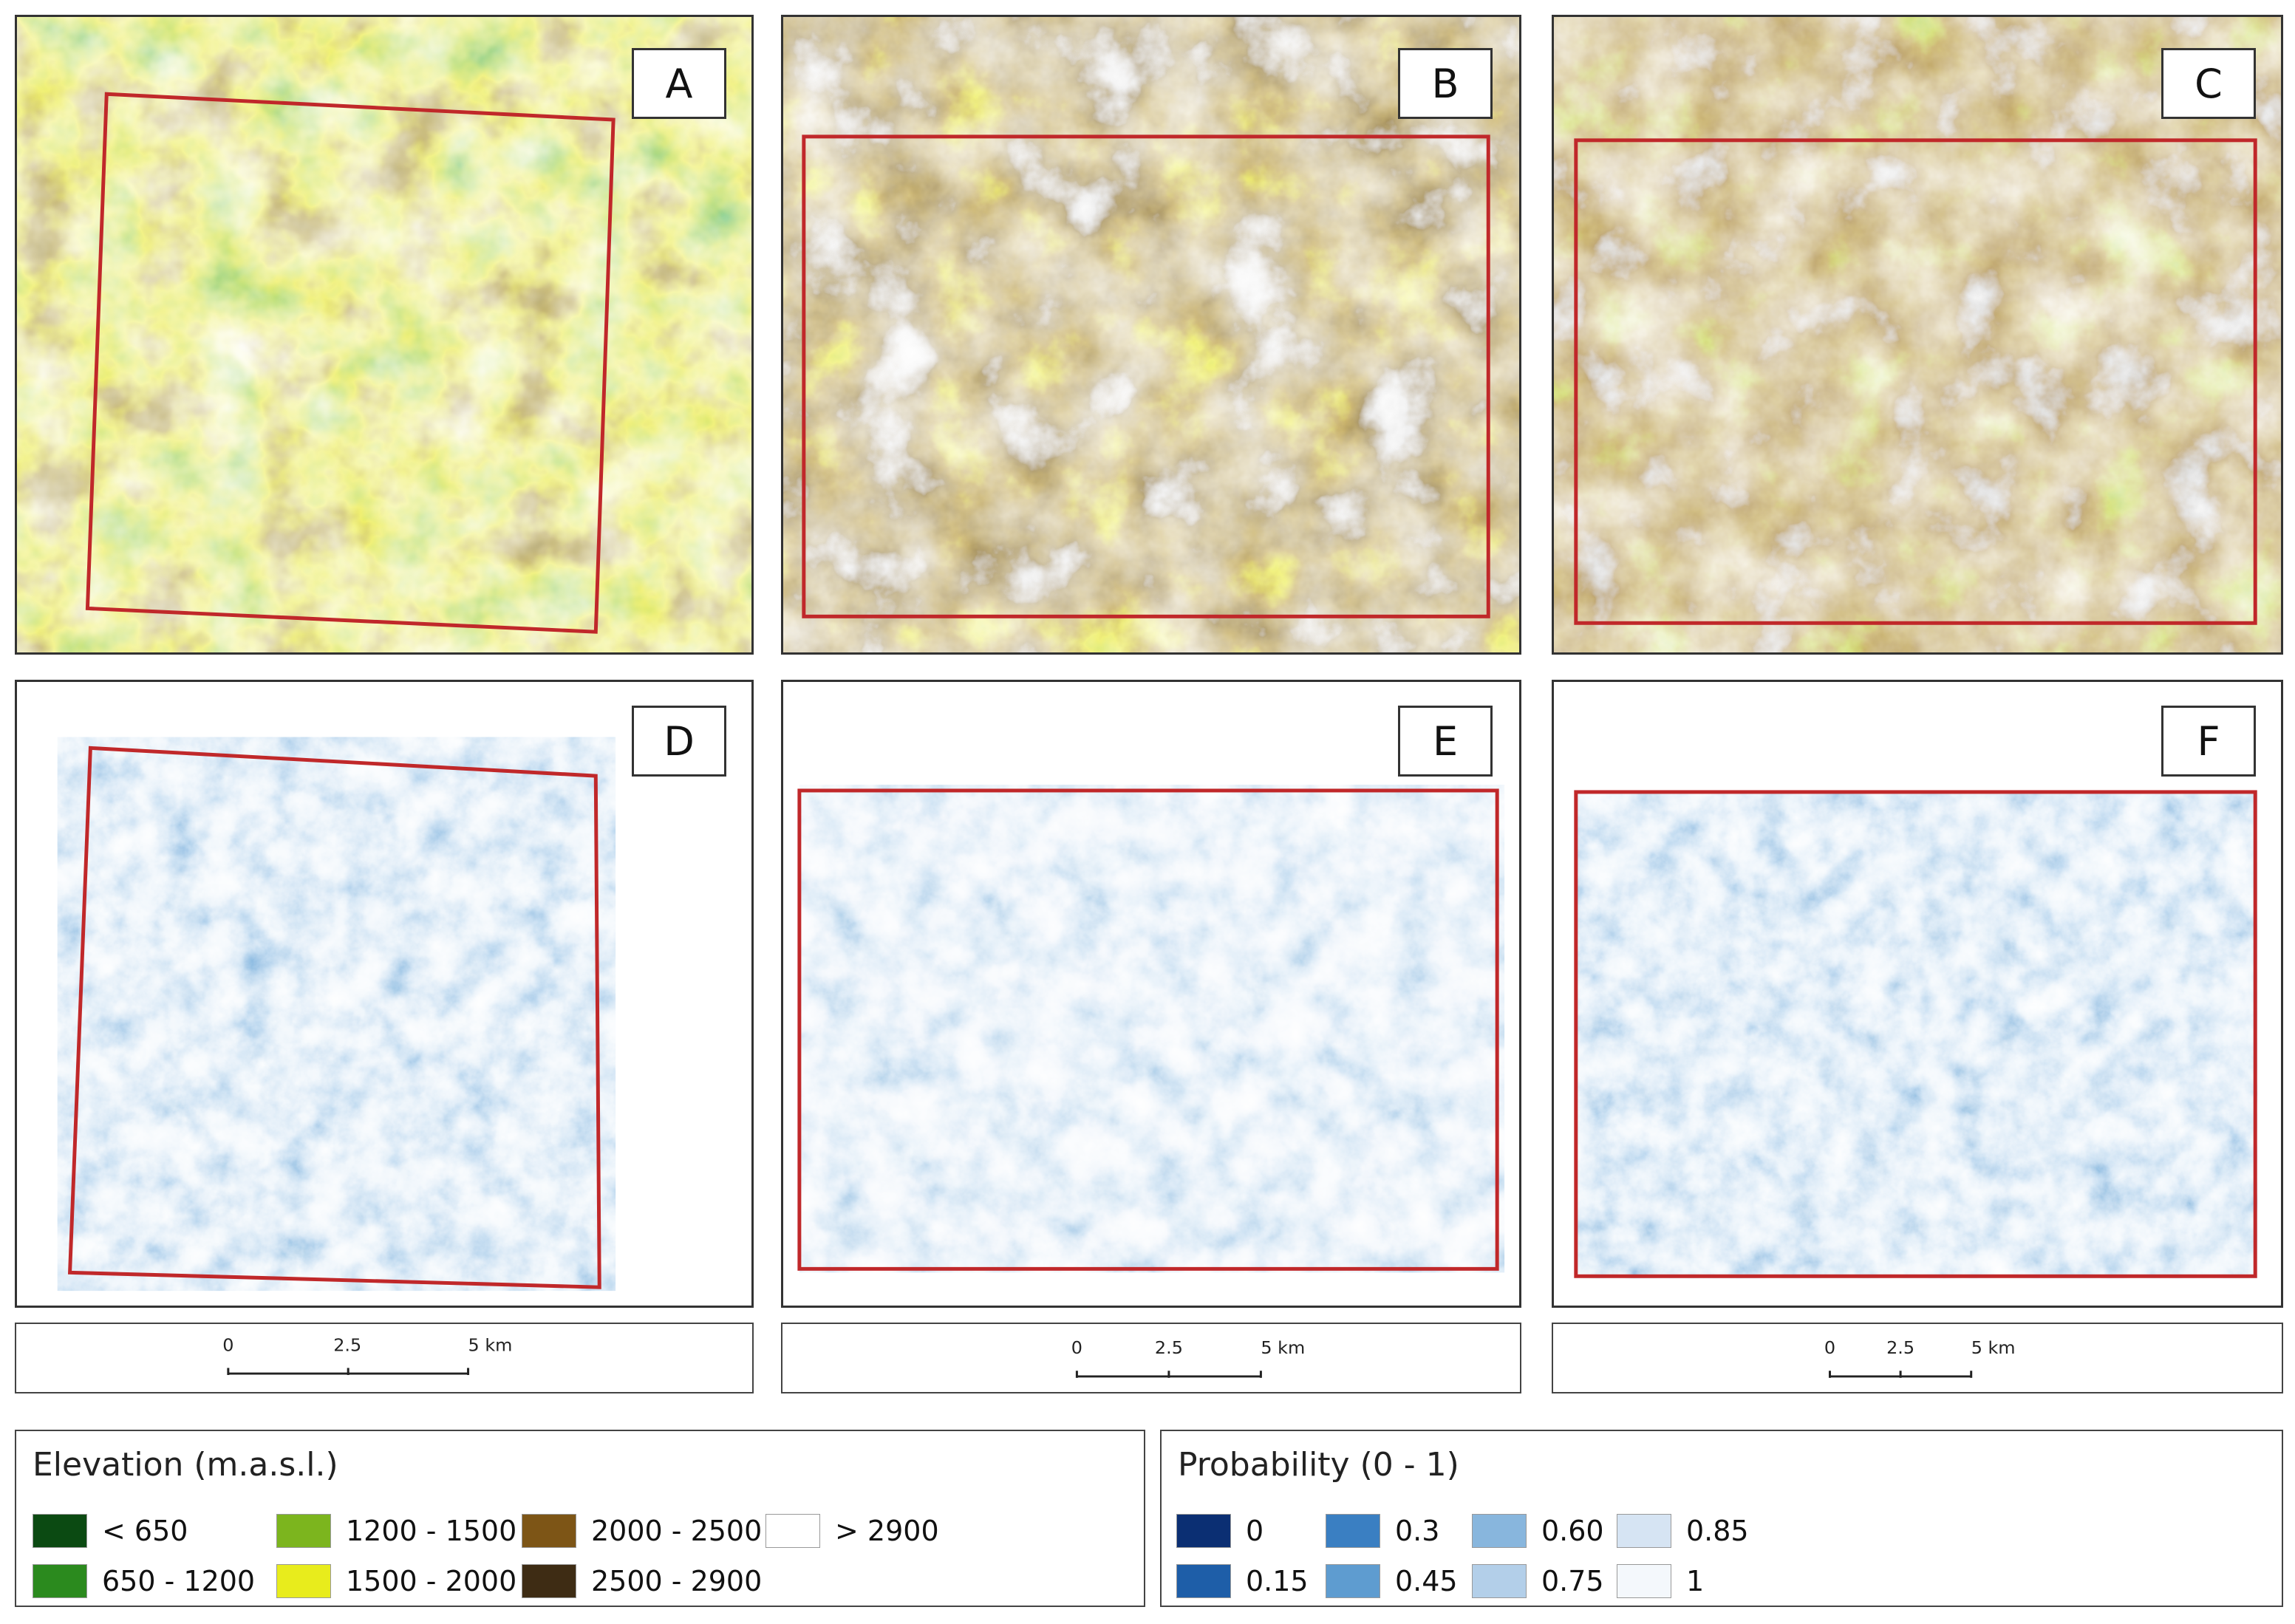  Describe the element at coordinates (1151, 335) in the screenshot. I see `elevation-map-b: B` at that location.